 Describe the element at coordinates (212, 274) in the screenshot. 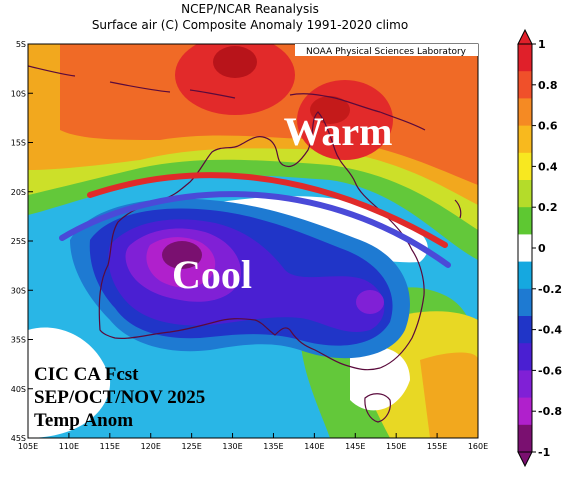

I see `cool-label: Cool` at that location.